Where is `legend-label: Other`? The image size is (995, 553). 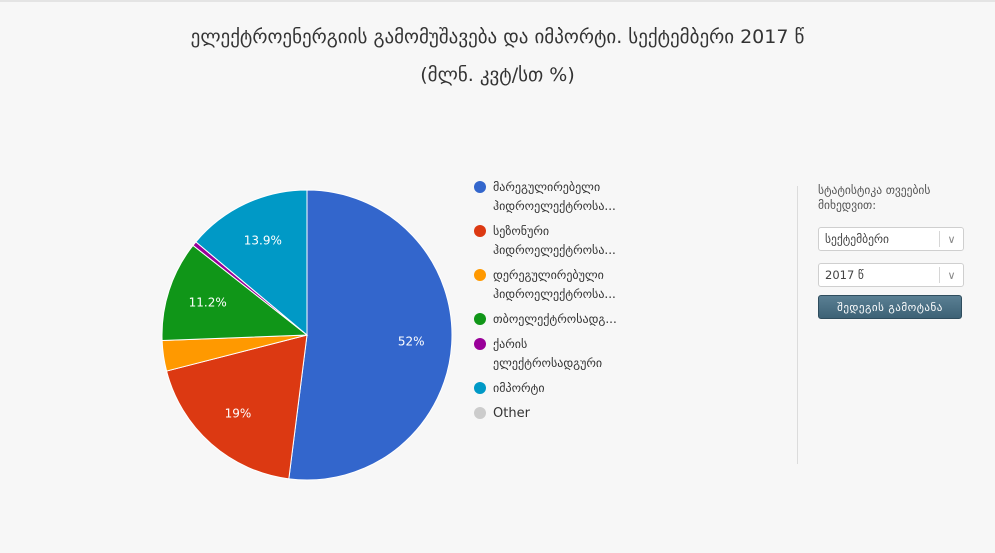
legend-label: Other is located at coordinates (578, 413).